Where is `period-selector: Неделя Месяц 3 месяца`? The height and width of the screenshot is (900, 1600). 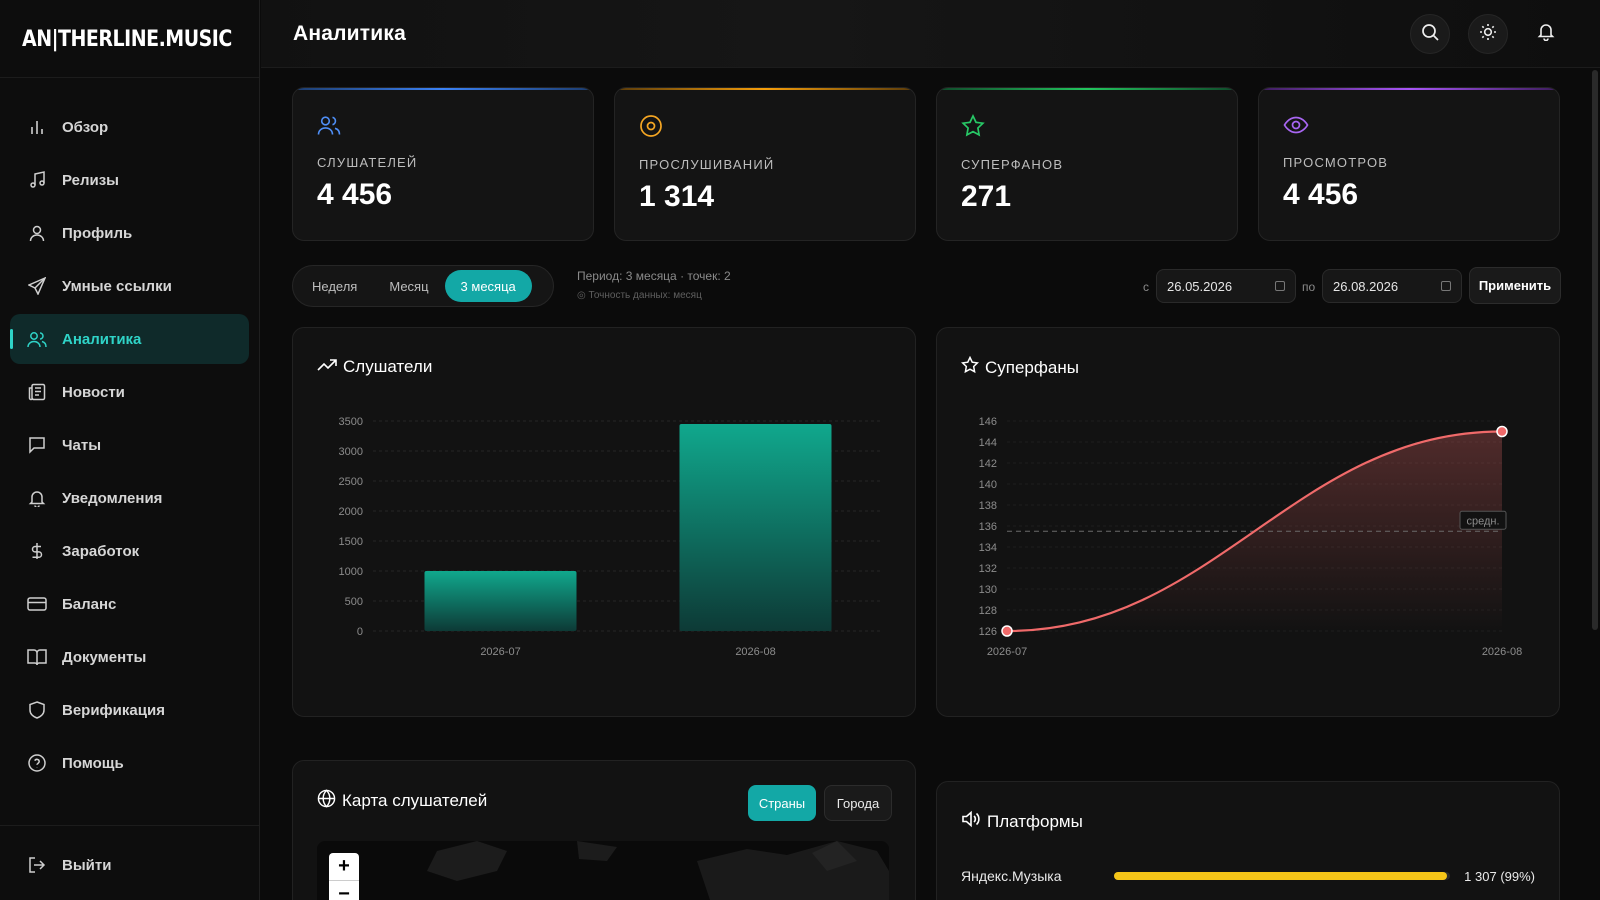 period-selector: Неделя Месяц 3 месяца is located at coordinates (423, 286).